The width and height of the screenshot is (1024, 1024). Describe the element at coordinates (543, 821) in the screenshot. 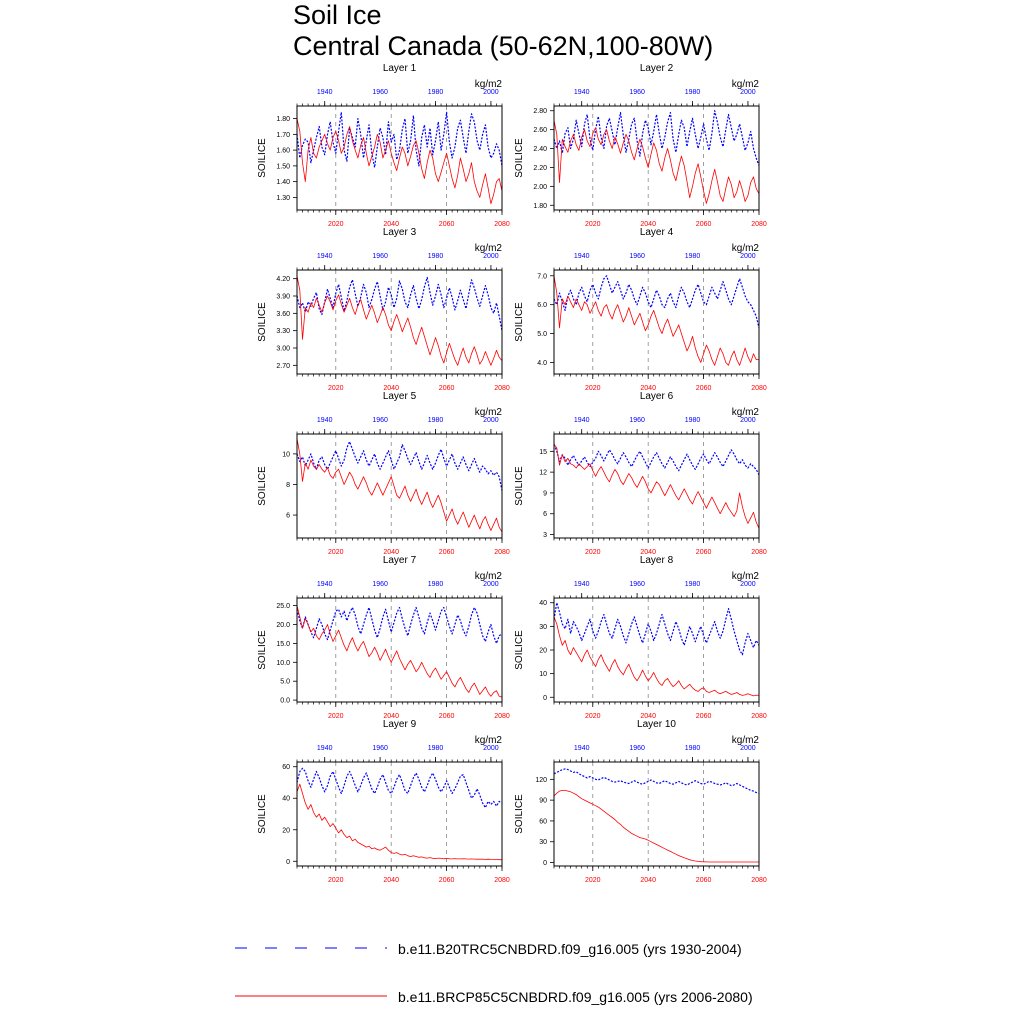

I see `y-tick-label: 60` at that location.